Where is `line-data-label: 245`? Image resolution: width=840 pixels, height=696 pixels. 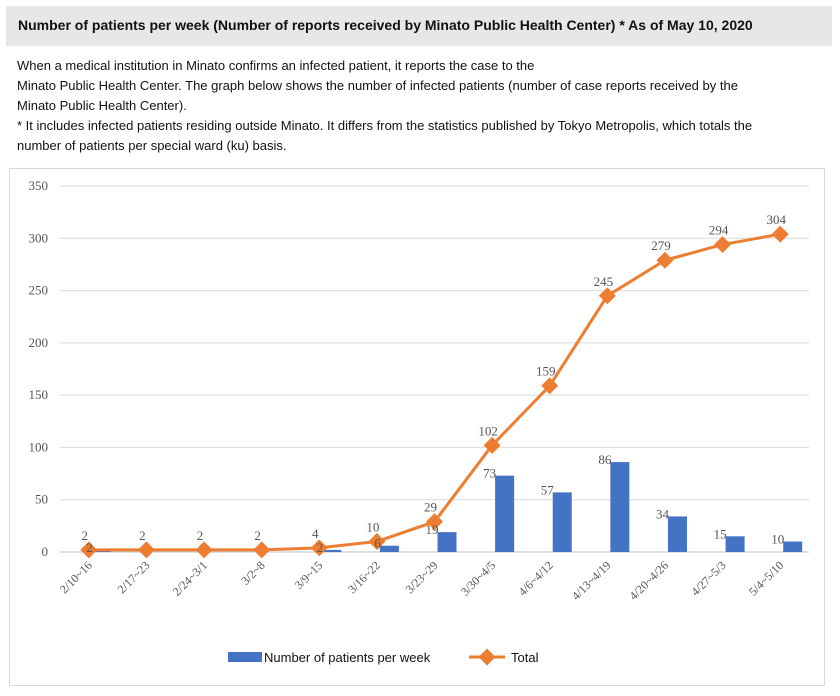
line-data-label: 245 is located at coordinates (604, 281).